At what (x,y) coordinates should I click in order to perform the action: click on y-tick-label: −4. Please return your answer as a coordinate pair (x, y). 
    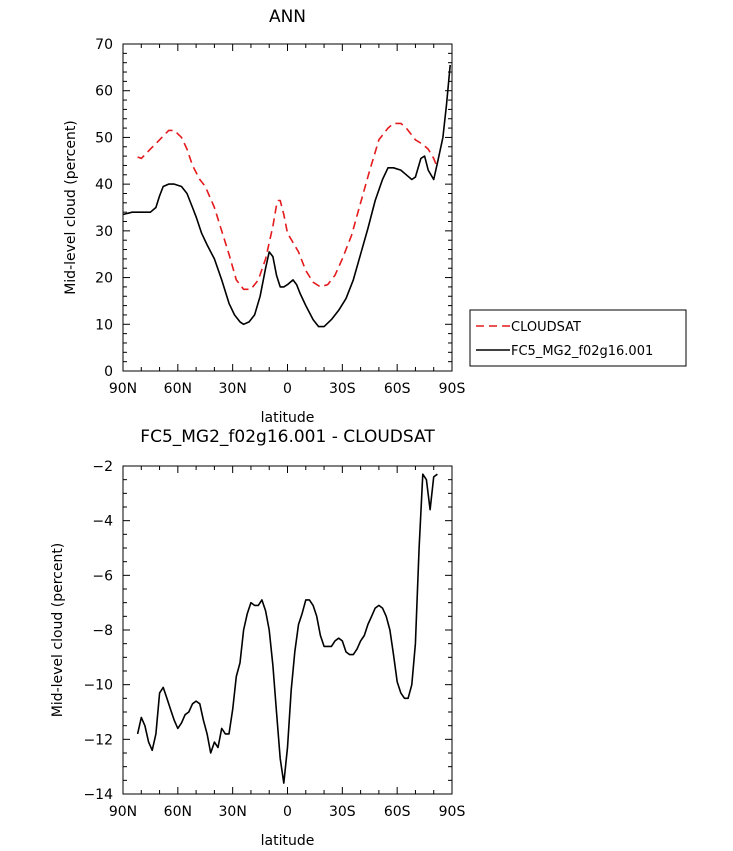
    Looking at the image, I should click on (102, 522).